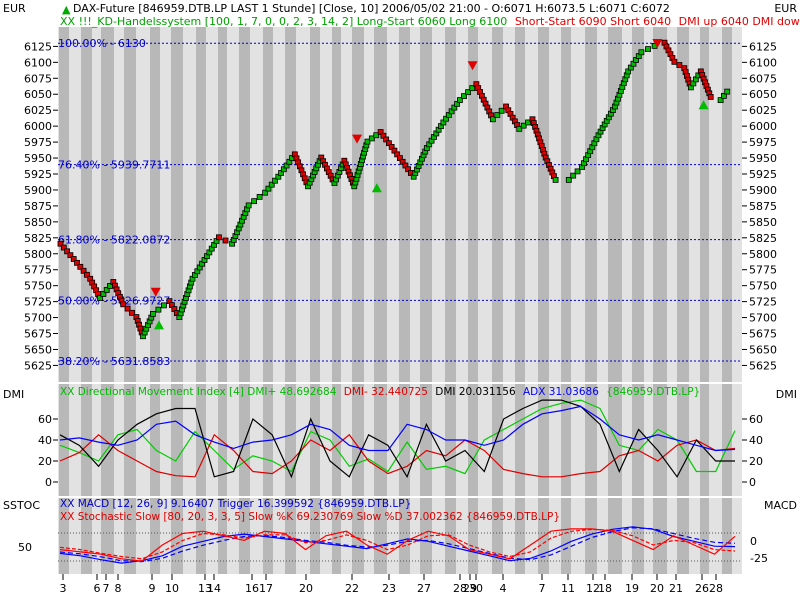  What do you see at coordinates (763, 62) in the screenshot?
I see `price-tick-label: 6100` at bounding box center [763, 62].